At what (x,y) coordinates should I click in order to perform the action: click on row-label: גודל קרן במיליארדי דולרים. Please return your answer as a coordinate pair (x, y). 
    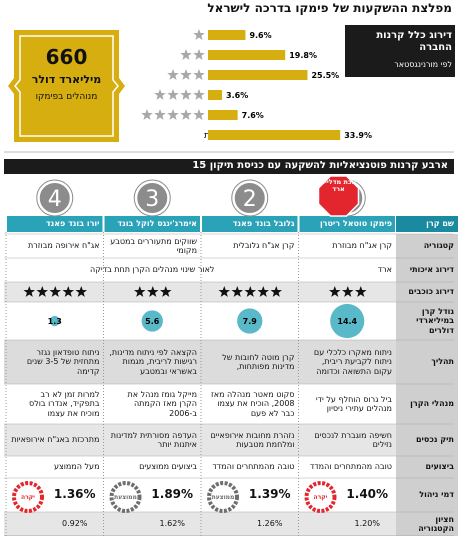
    Looking at the image, I should click on (435, 321).